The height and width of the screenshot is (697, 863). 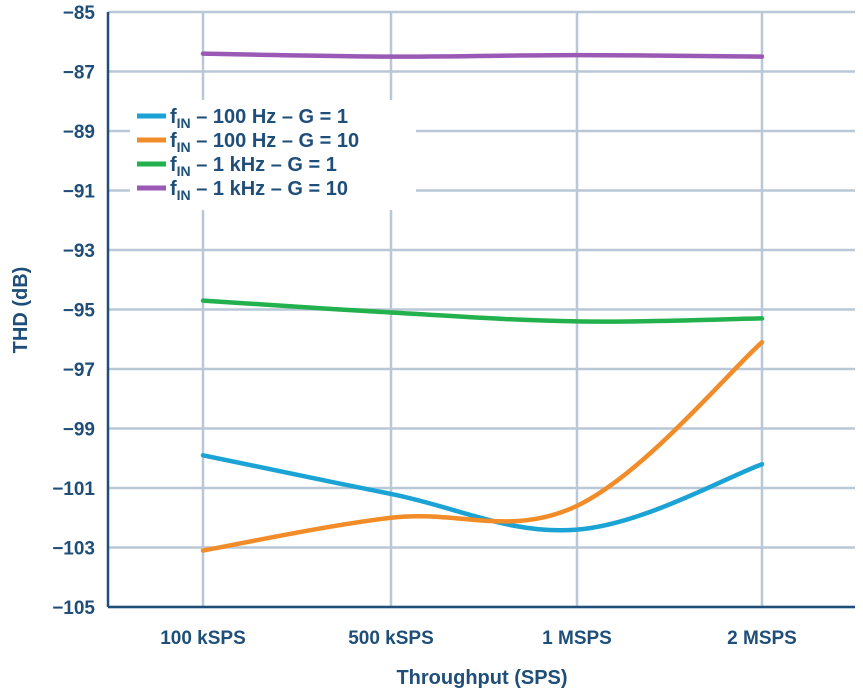 What do you see at coordinates (264, 142) in the screenshot?
I see `legend-label: fIN – 100 Hz – G = 10` at bounding box center [264, 142].